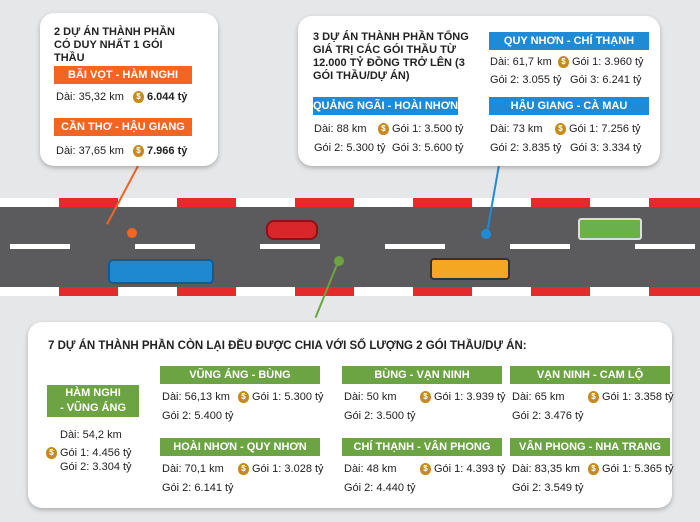 This screenshot has height=522, width=700. Describe the element at coordinates (93, 408) in the screenshot. I see `project-header-line2: - VŨNG ÁNG` at that location.